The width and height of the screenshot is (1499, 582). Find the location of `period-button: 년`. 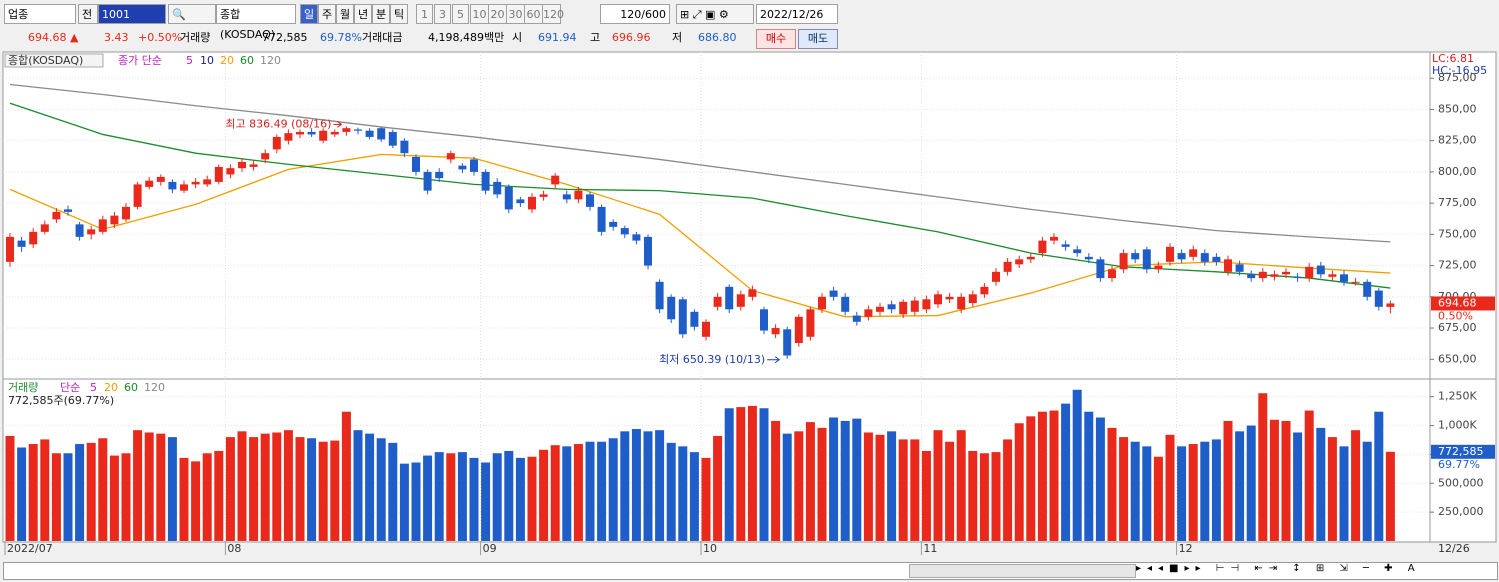

period-button: 년 is located at coordinates (363, 14).